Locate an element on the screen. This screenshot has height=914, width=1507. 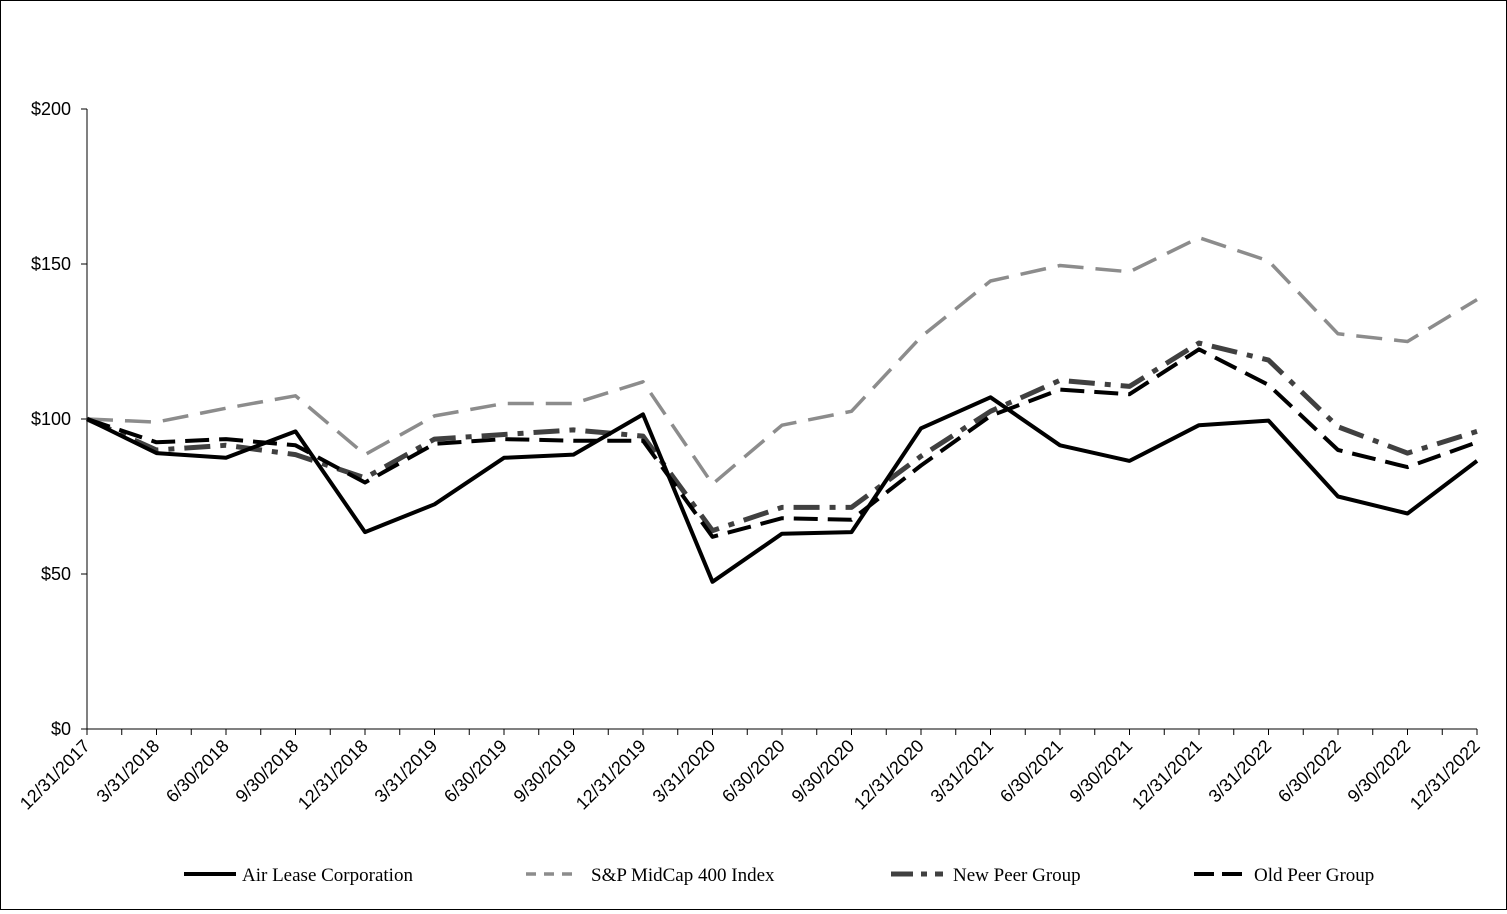
x-tick-label: 12/31/2021 is located at coordinates (1167, 775).